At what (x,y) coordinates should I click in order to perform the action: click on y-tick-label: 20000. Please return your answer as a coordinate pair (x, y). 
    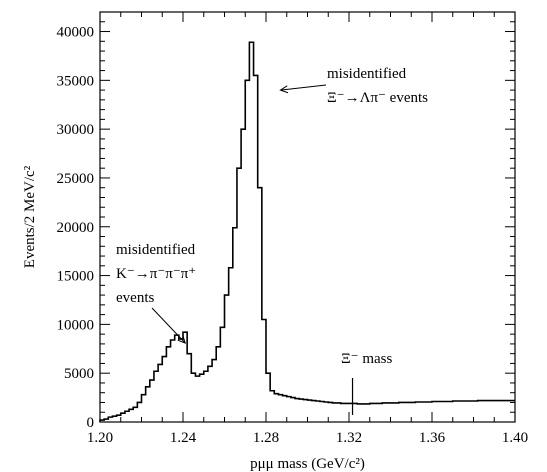
    Looking at the image, I should click on (76, 228).